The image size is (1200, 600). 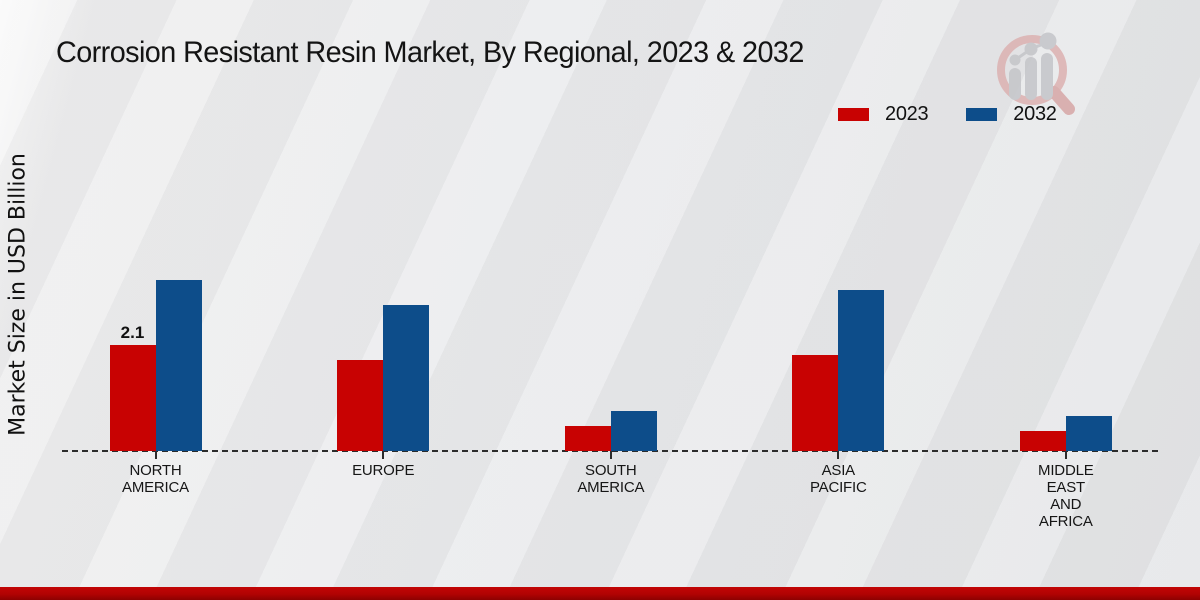 I want to click on axis-tick-middle-east-and-africa, so click(x=1065, y=455).